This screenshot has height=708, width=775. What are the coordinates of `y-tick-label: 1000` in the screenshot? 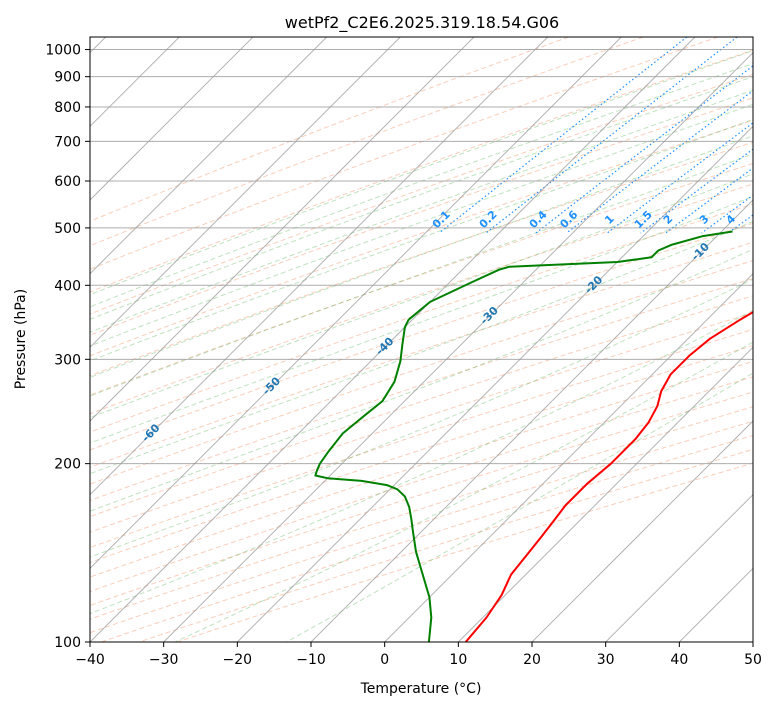 It's located at (63, 51).